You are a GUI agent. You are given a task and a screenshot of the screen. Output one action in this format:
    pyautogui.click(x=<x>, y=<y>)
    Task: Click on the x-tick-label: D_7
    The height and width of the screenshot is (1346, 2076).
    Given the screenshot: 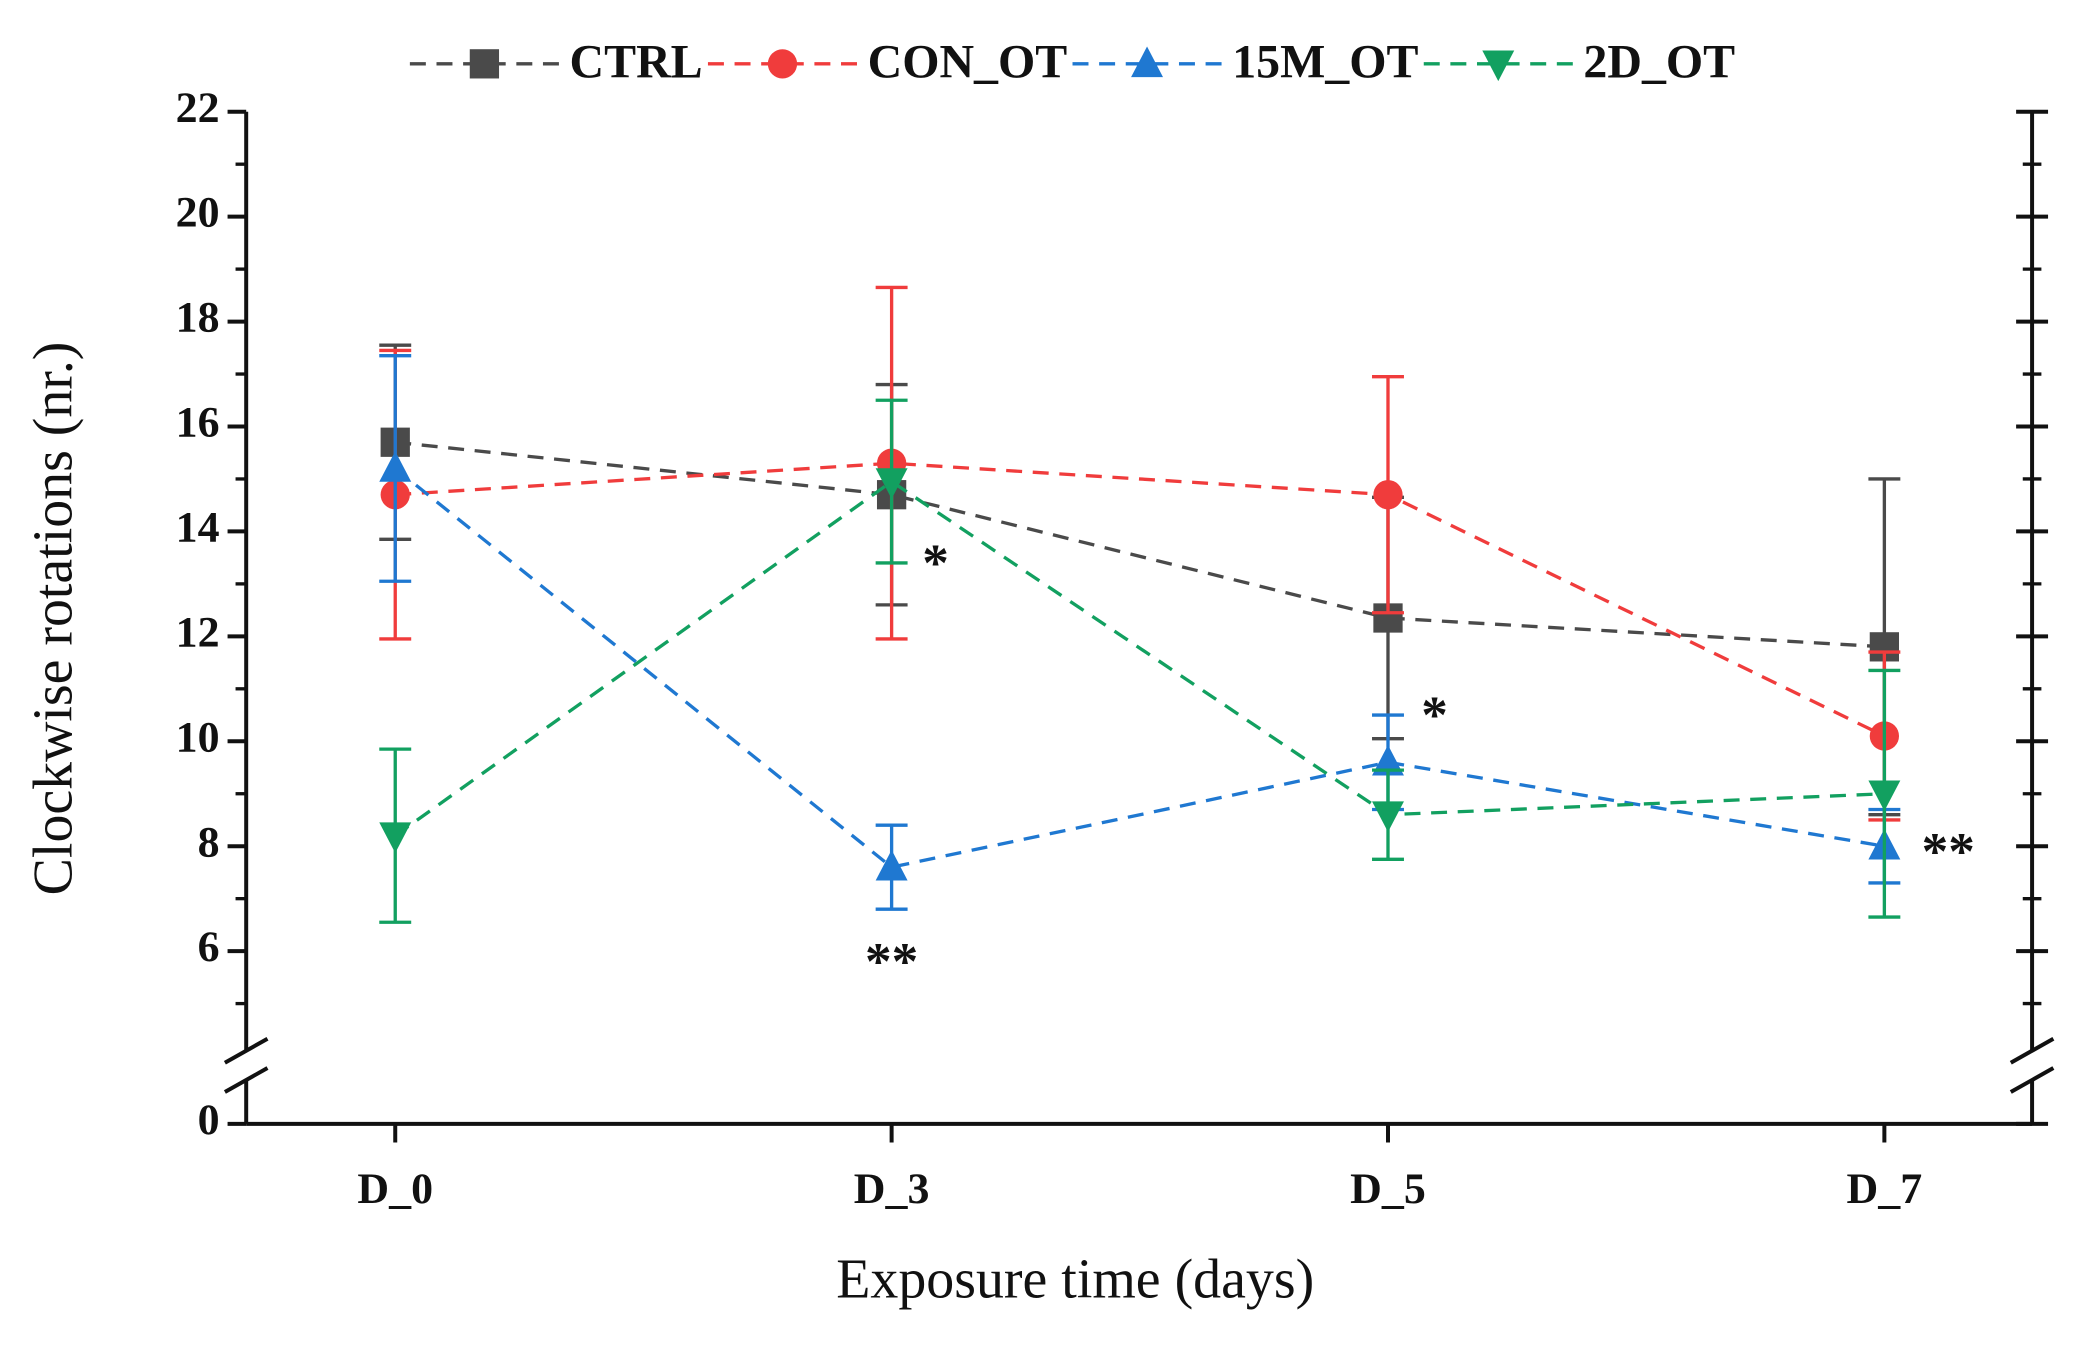 What is the action you would take?
    pyautogui.click(x=1885, y=1189)
    